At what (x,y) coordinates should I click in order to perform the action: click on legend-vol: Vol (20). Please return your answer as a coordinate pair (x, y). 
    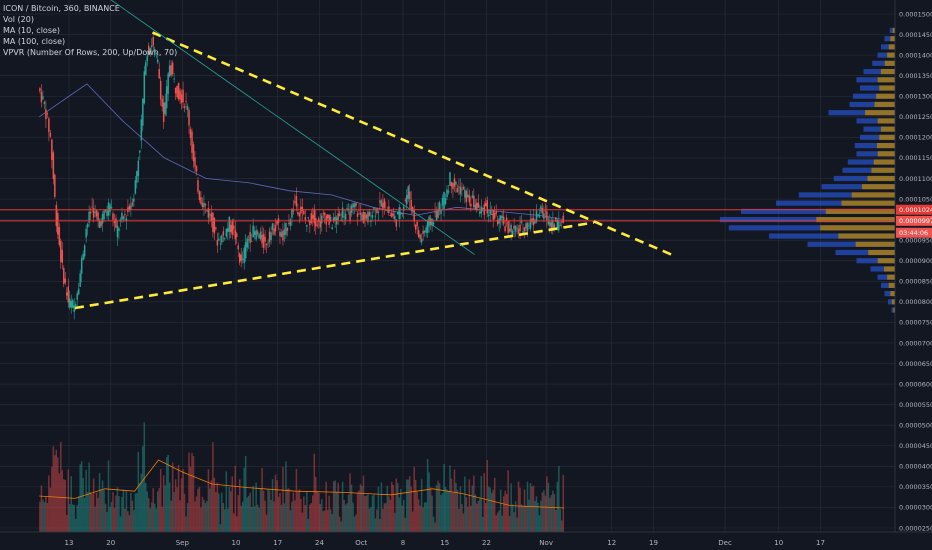
    Looking at the image, I should click on (18, 19).